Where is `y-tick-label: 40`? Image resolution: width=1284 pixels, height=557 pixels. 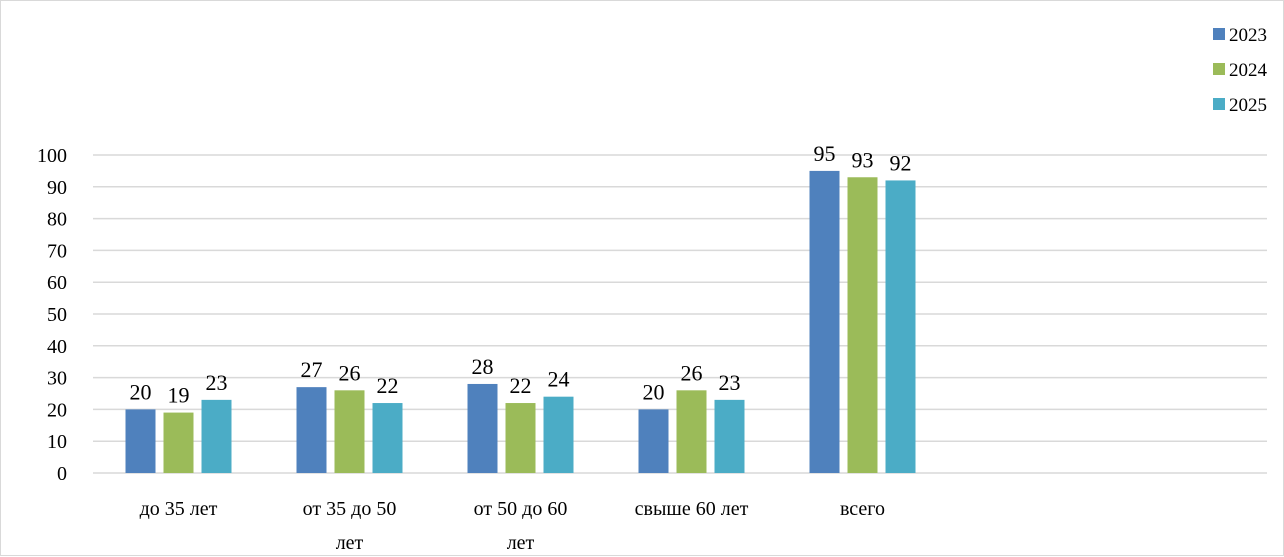
y-tick-label: 40 is located at coordinates (57, 347).